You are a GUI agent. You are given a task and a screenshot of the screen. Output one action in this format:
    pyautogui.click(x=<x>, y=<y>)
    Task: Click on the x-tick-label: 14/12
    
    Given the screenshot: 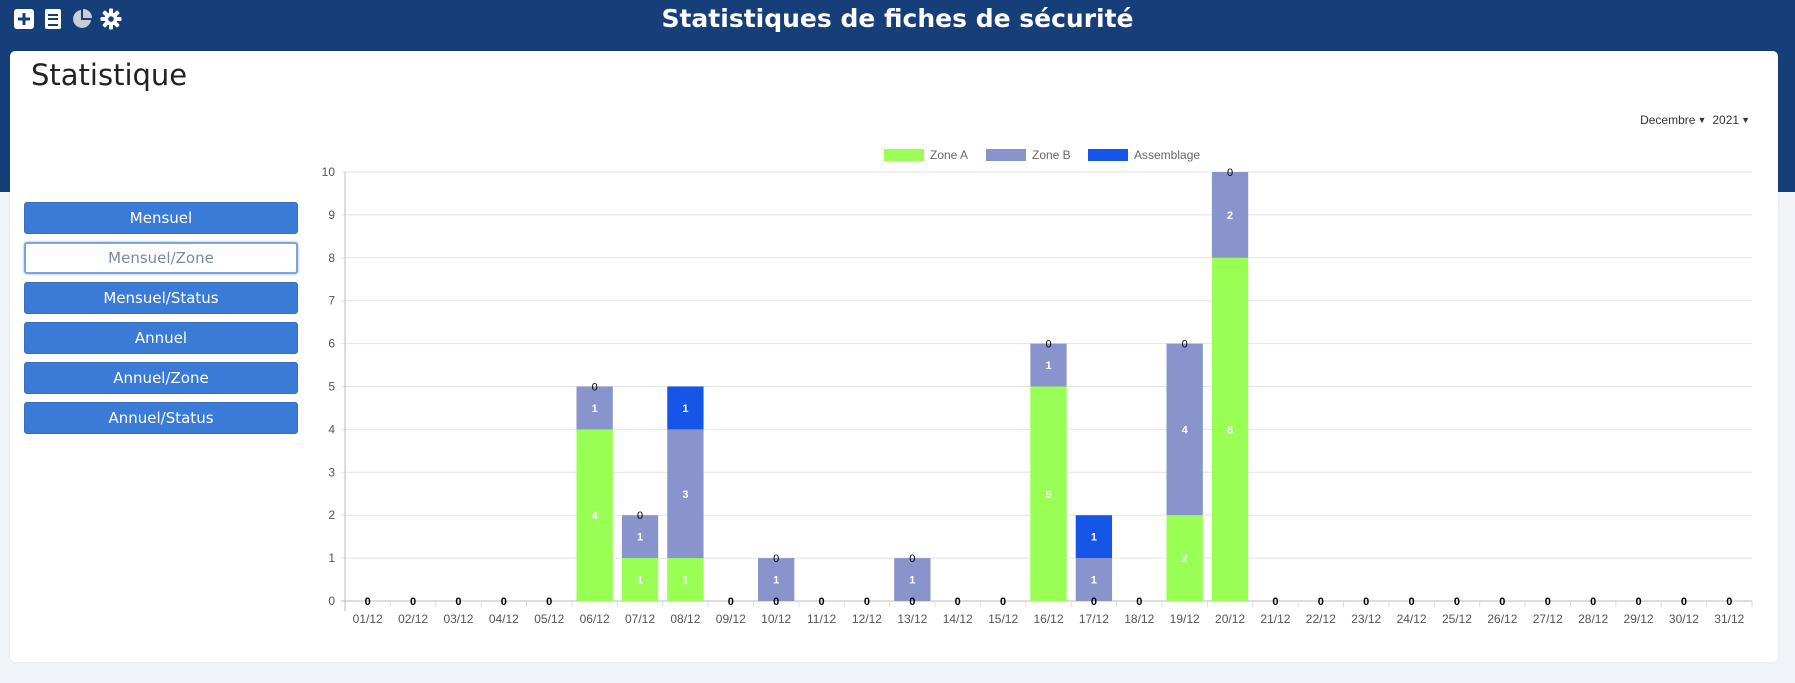 What is the action you would take?
    pyautogui.click(x=958, y=619)
    